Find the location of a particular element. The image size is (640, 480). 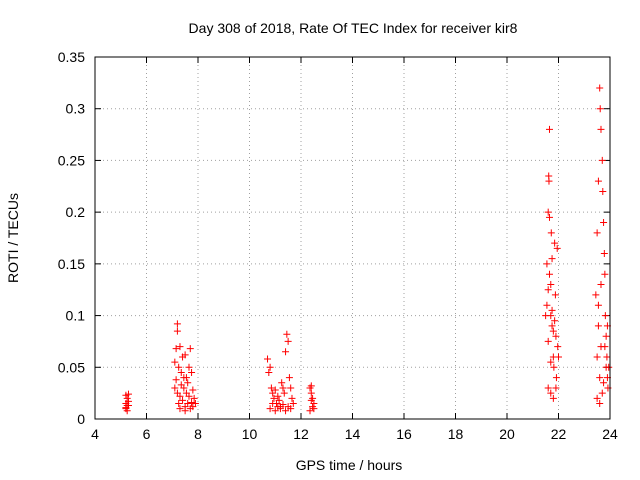

x-tick-label: 24 is located at coordinates (610, 434).